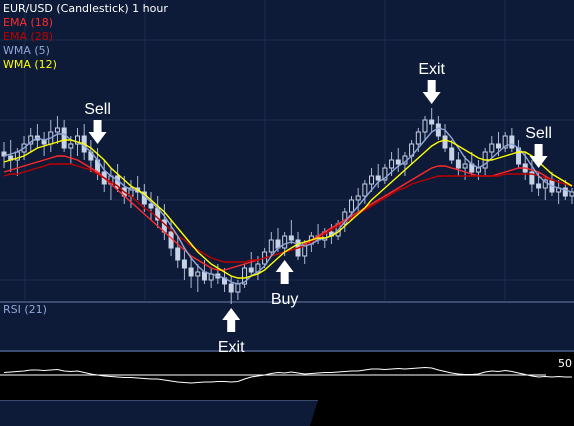  What do you see at coordinates (285, 299) in the screenshot?
I see `buy-annotation-label: Buy` at bounding box center [285, 299].